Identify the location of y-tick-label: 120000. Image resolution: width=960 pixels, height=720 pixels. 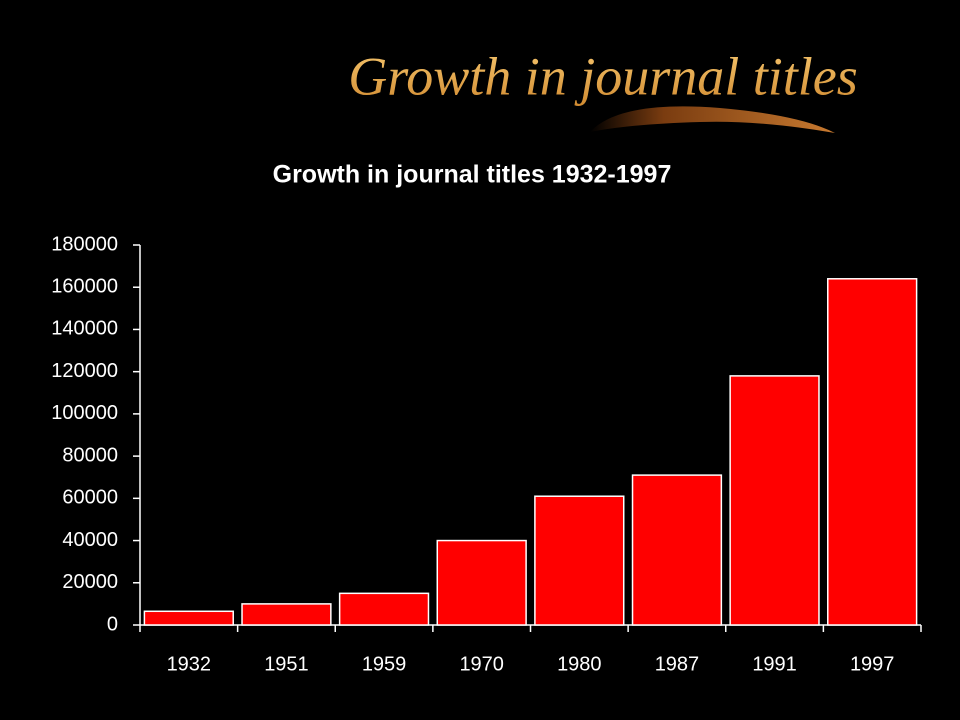
(84, 371).